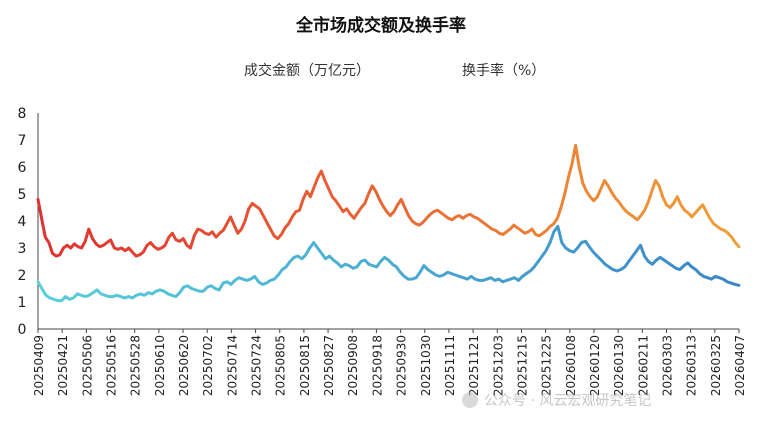 This screenshot has width=762, height=438. What do you see at coordinates (305, 365) in the screenshot?
I see `x-tick-label: 20250815` at bounding box center [305, 365].